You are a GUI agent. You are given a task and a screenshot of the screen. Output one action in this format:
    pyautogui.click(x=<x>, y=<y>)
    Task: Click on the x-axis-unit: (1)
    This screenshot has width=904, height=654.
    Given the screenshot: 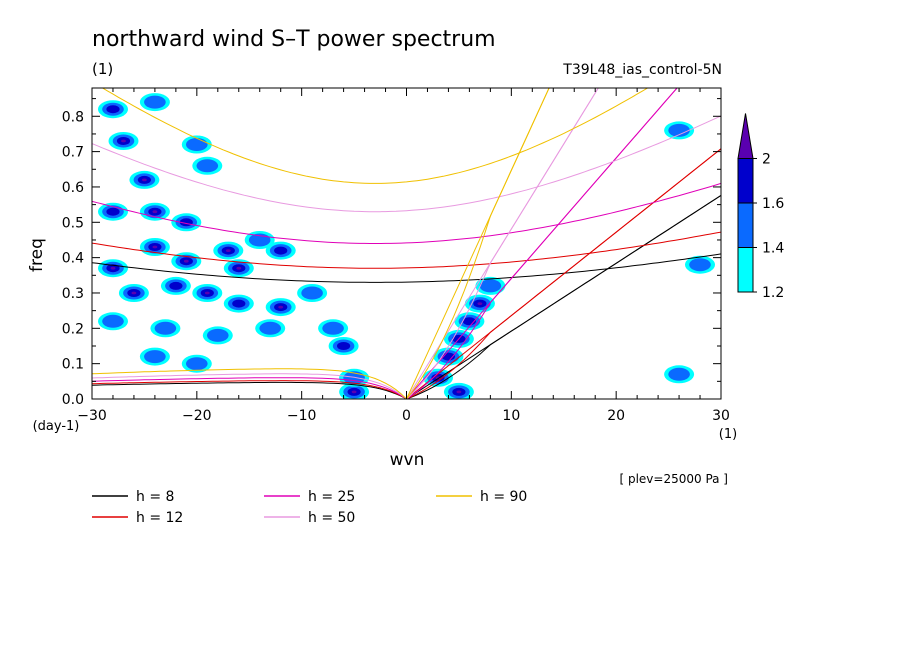 What is the action you would take?
    pyautogui.click(x=728, y=434)
    